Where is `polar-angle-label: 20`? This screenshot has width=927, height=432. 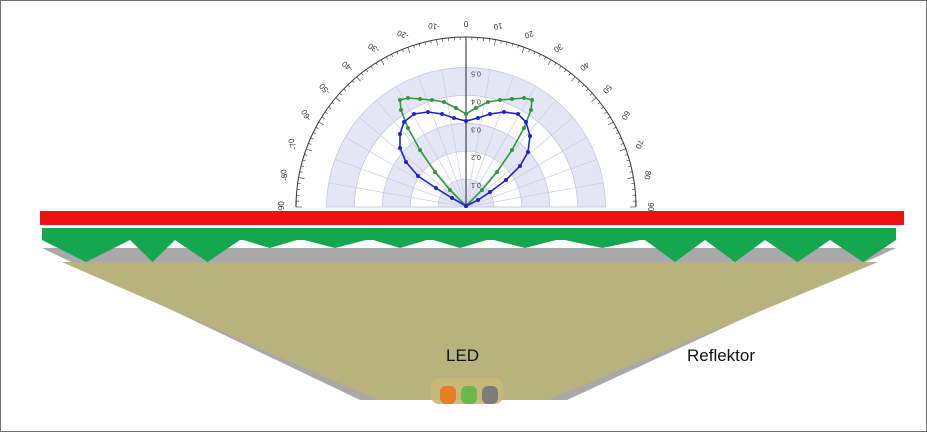 polar-angle-label: 20 is located at coordinates (529, 35).